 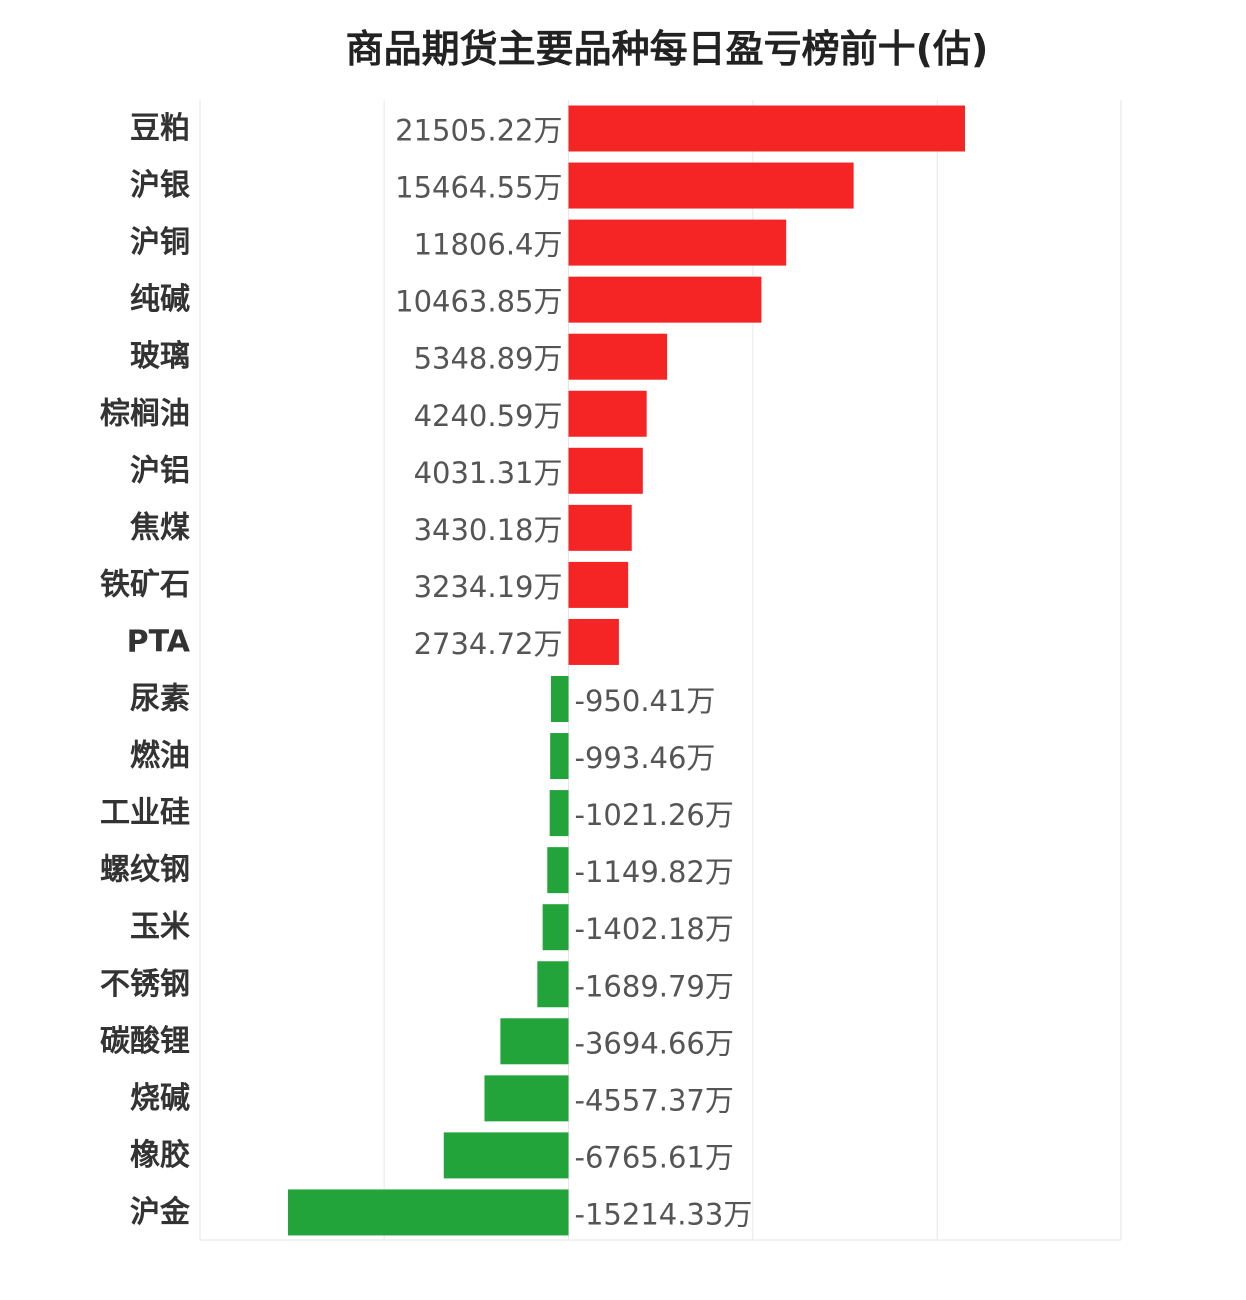 What do you see at coordinates (488, 245) in the screenshot?
I see `value-label: 11806.4万` at bounding box center [488, 245].